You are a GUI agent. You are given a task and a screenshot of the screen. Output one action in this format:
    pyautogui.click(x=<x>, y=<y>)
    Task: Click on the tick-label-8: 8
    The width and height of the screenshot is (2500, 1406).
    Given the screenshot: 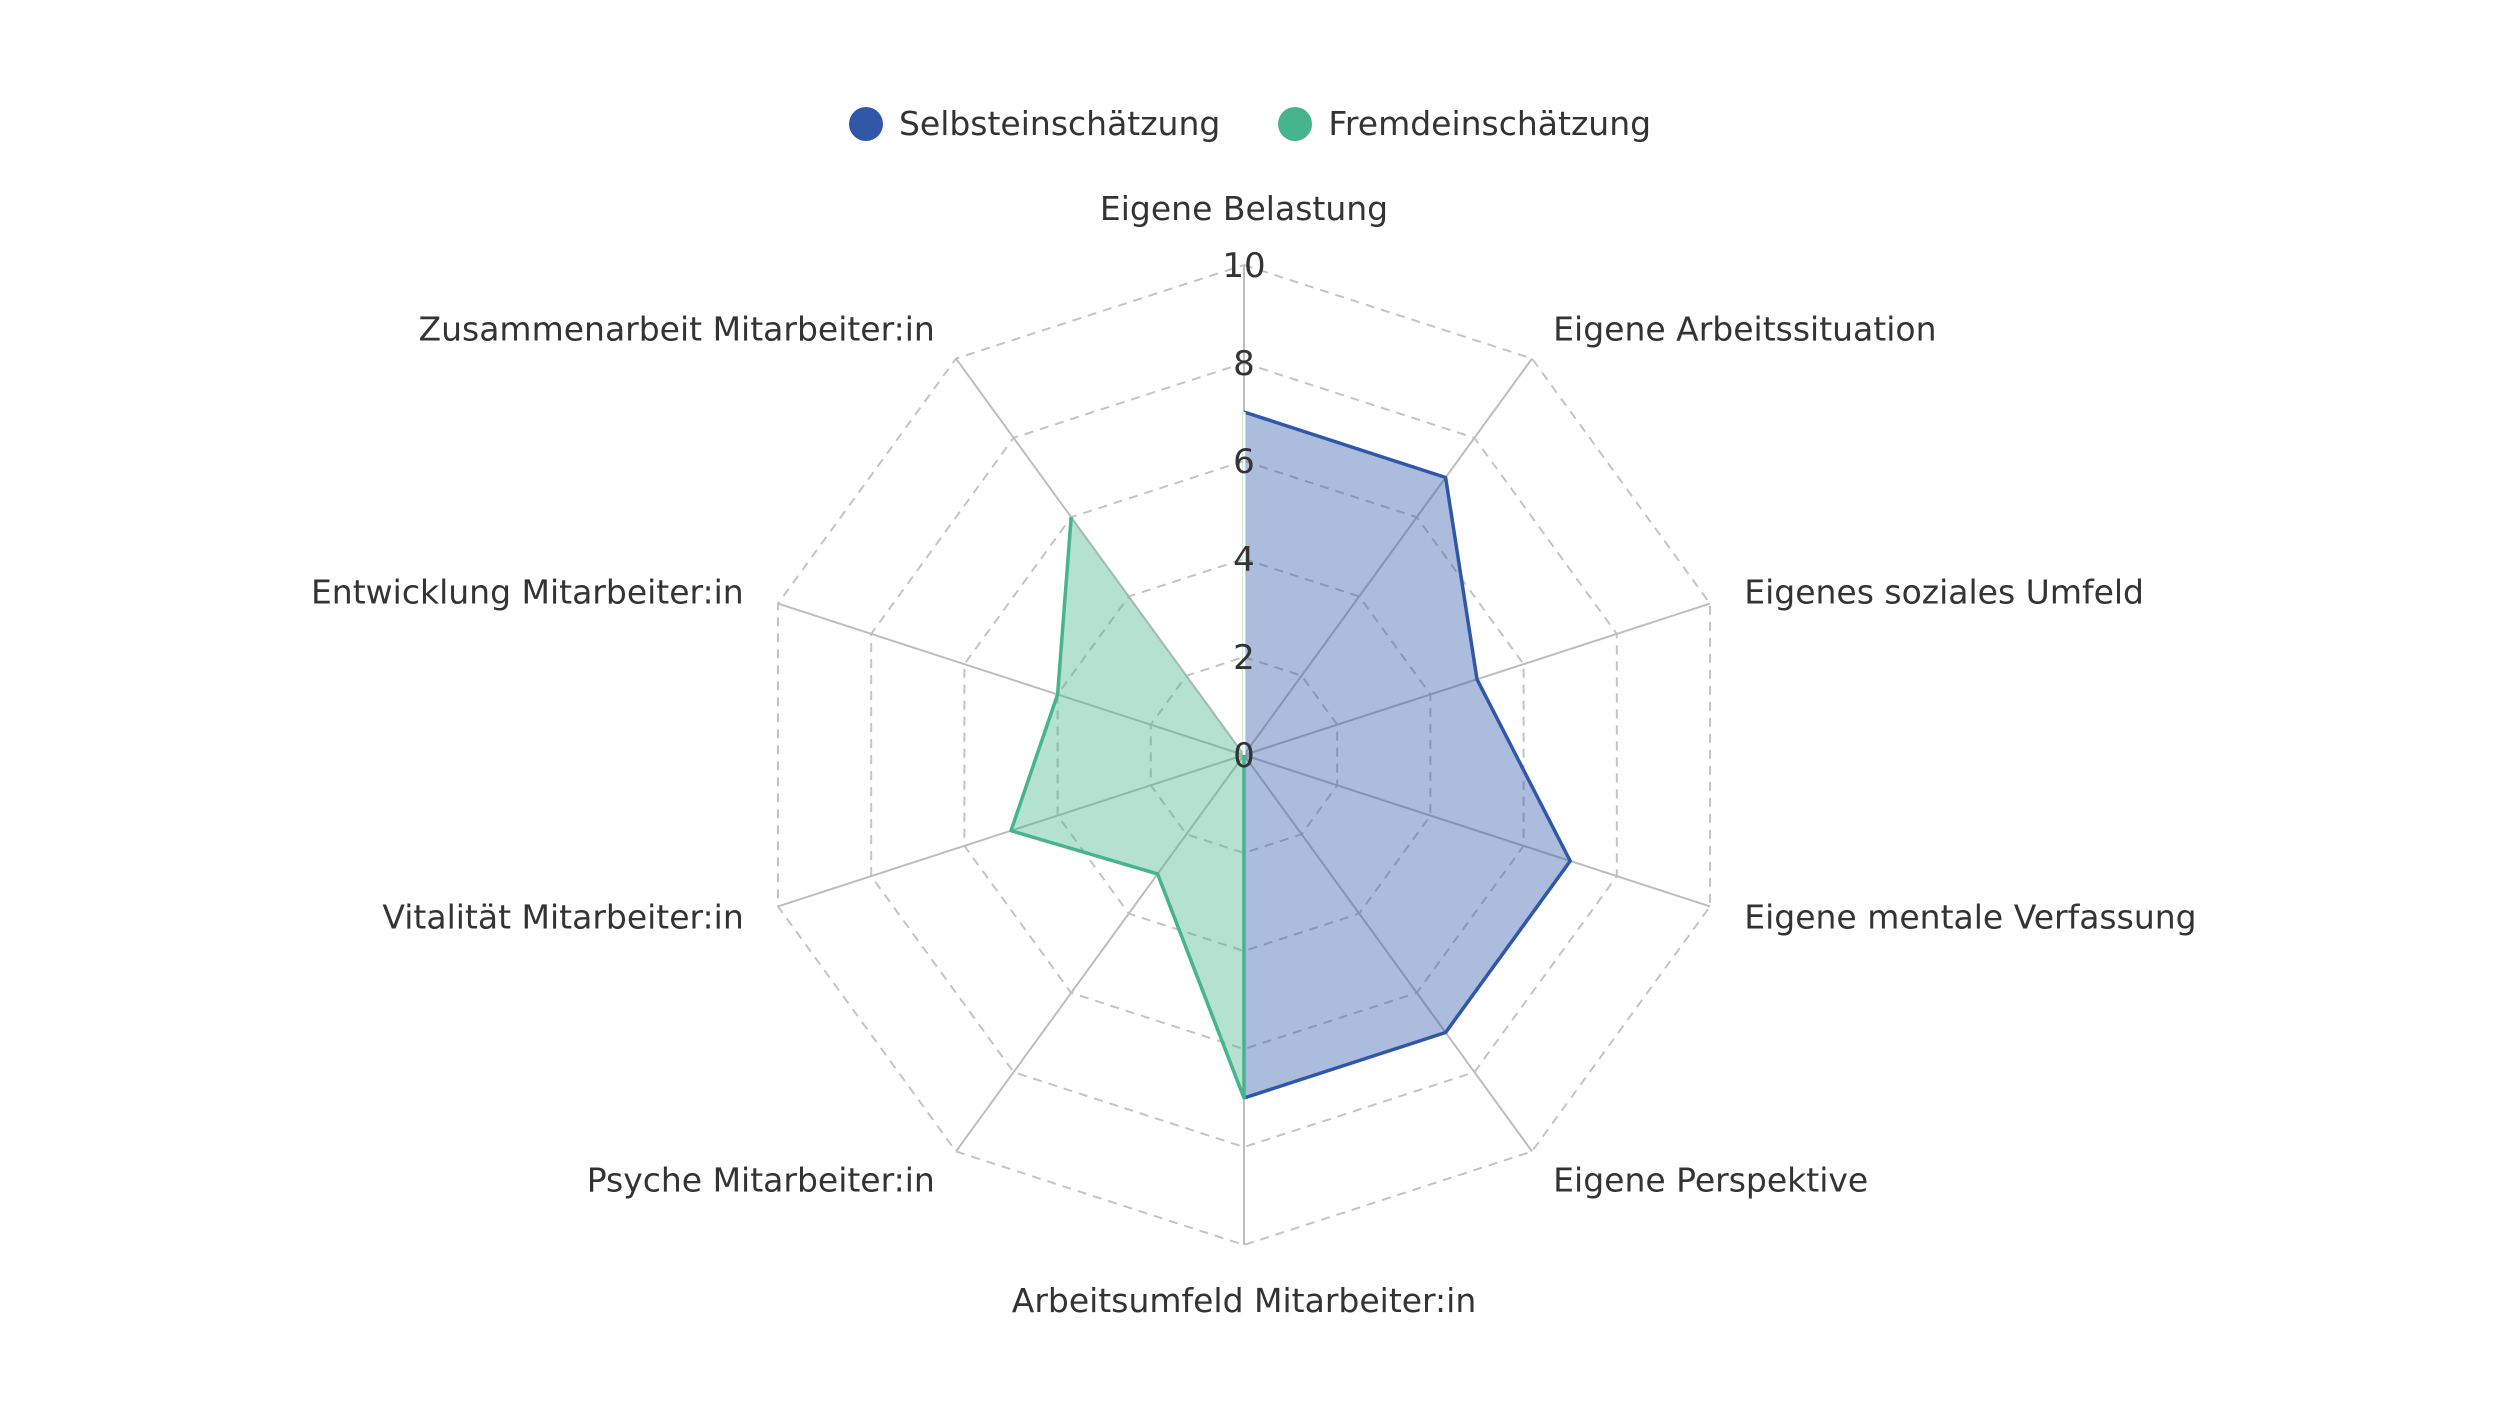 What is the action you would take?
    pyautogui.click(x=1244, y=364)
    